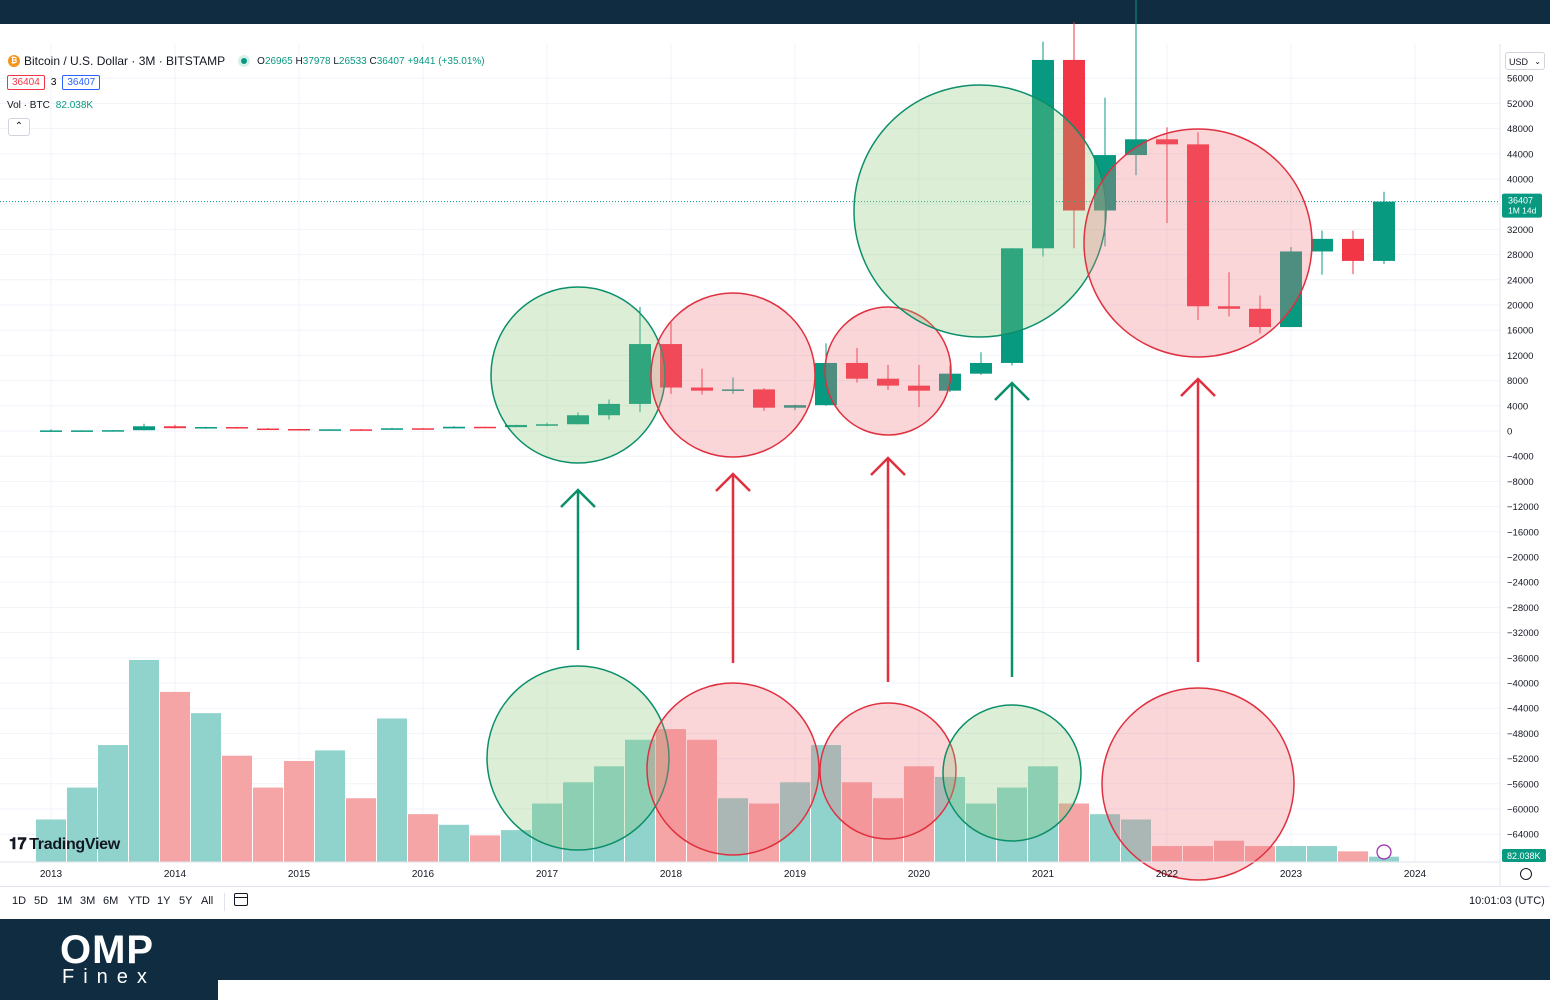 The image size is (1550, 1000). I want to click on tf-1d-button: 1D, so click(19, 901).